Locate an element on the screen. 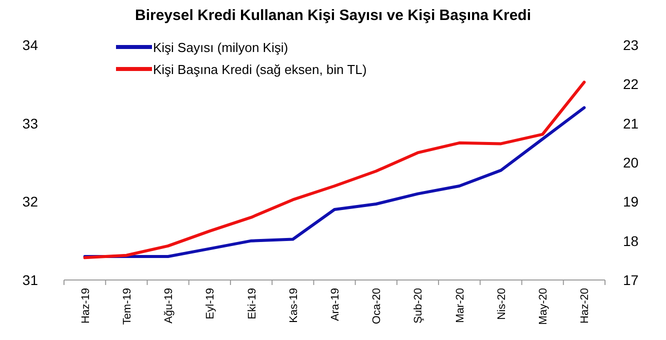 The width and height of the screenshot is (666, 340). legend-label: Kişi Sayısı (milyon Kişi) is located at coordinates (220, 47).